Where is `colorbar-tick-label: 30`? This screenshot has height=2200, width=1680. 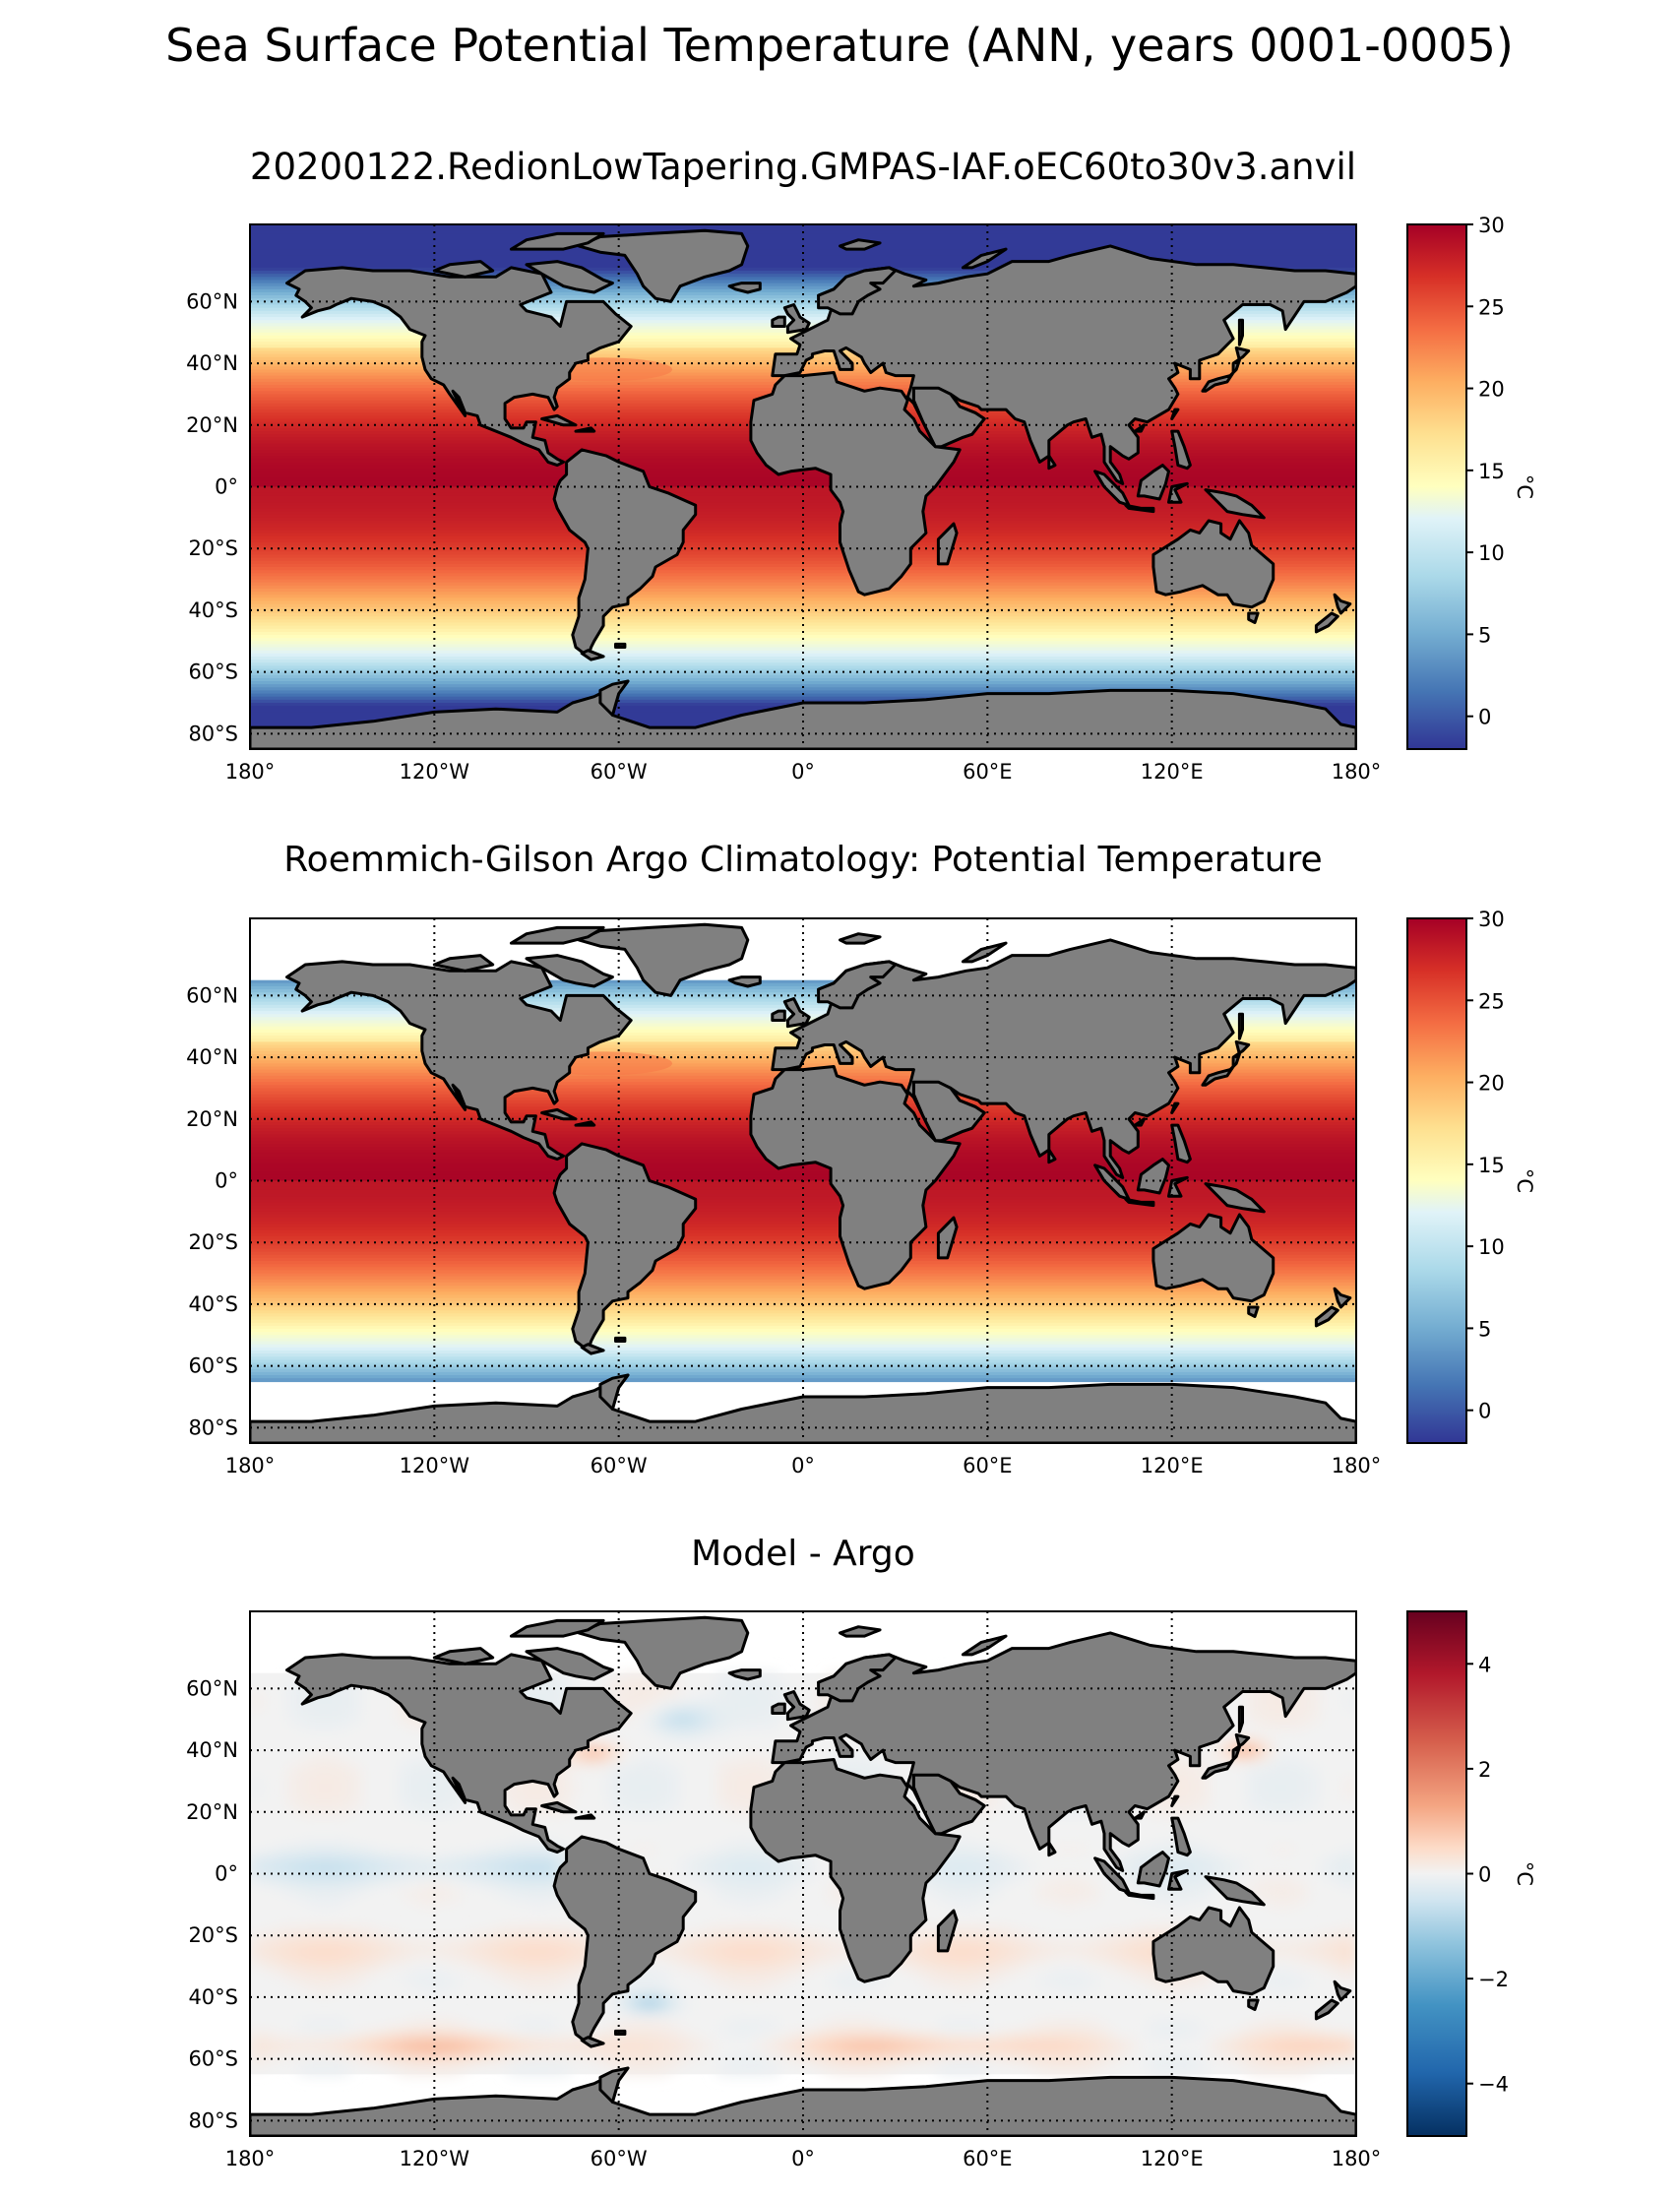
colorbar-tick-label: 30 is located at coordinates (1491, 919).